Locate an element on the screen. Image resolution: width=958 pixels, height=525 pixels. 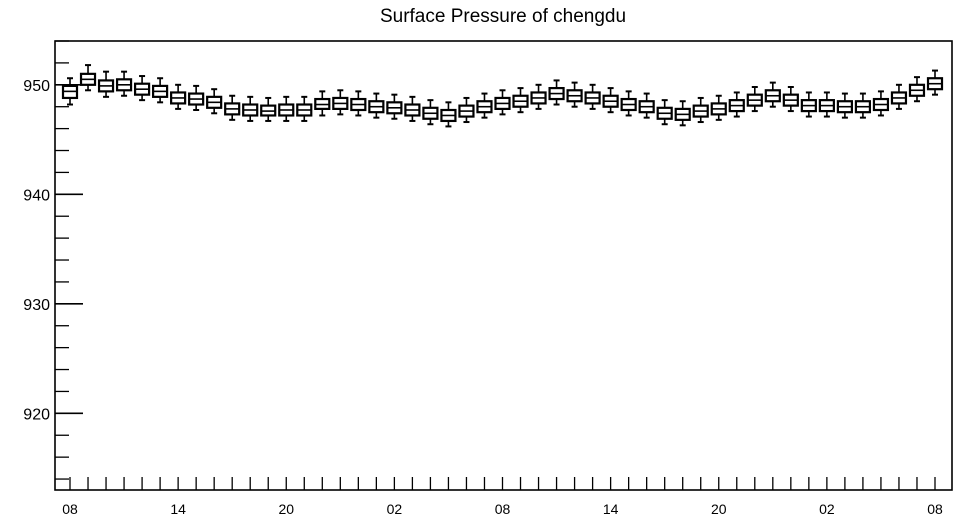
y-tick-label: 930 is located at coordinates (36, 305).